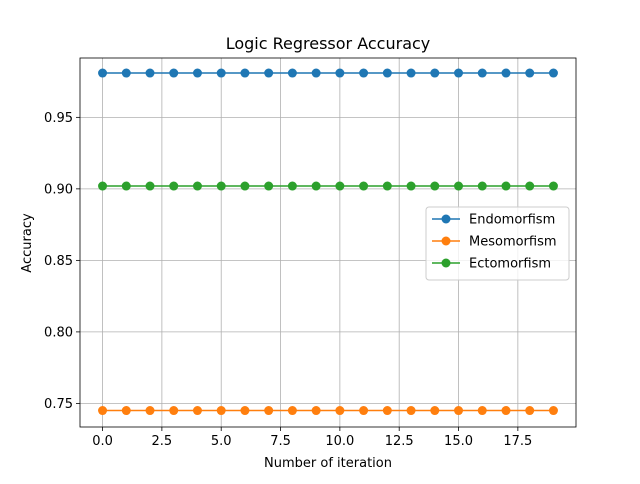 The image size is (640, 484). Describe the element at coordinates (446, 263) in the screenshot. I see `legend-marker-ectomorfism` at that location.